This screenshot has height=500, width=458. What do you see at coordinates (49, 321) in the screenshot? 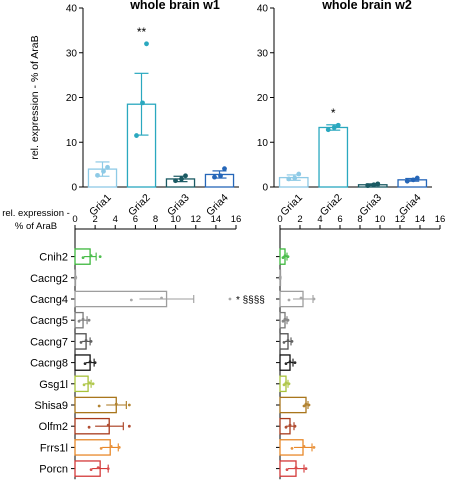
I see `y-tick-label: Cacng5` at bounding box center [49, 321].